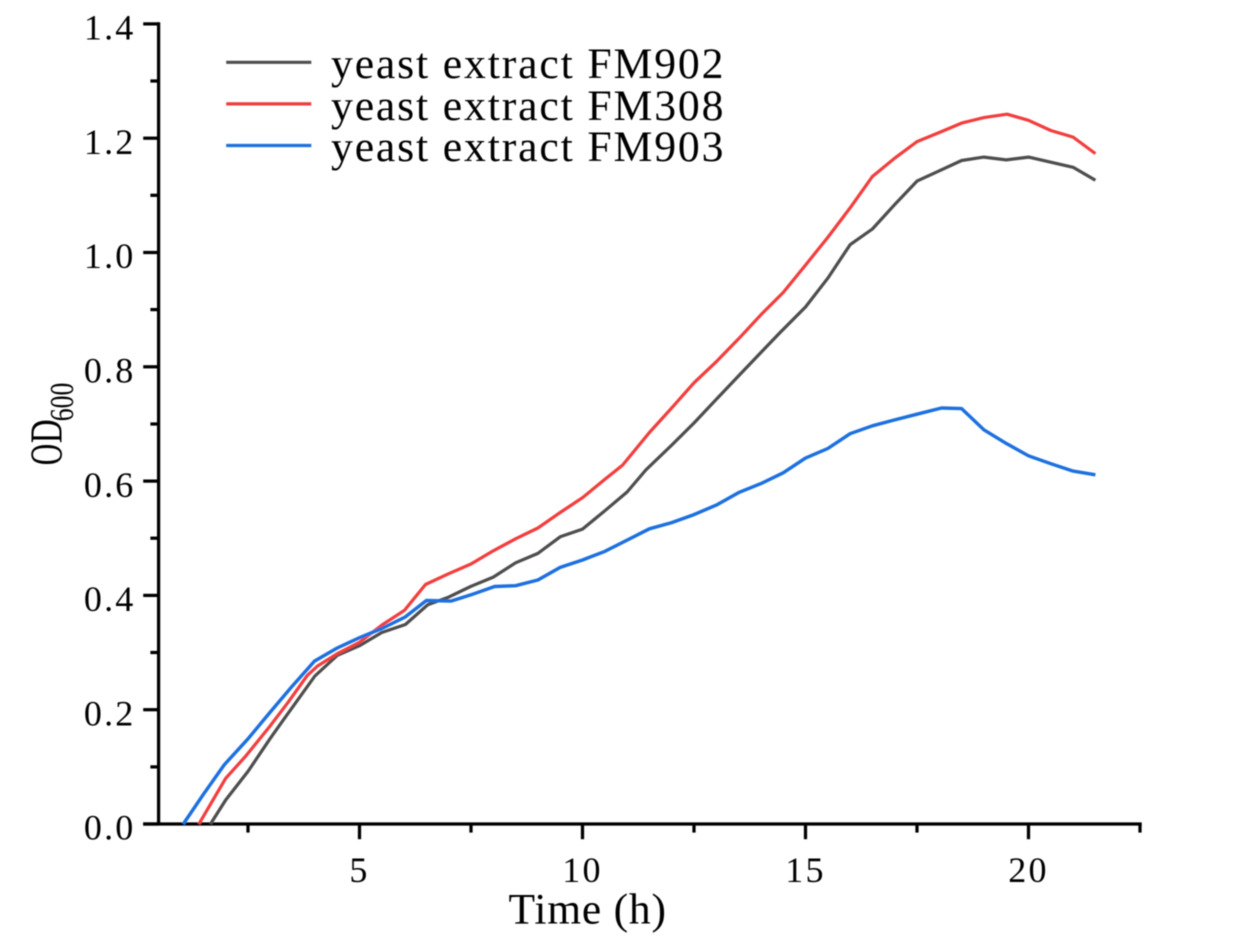  Describe the element at coordinates (110, 599) in the screenshot. I see `svg-text: 0.4` at that location.